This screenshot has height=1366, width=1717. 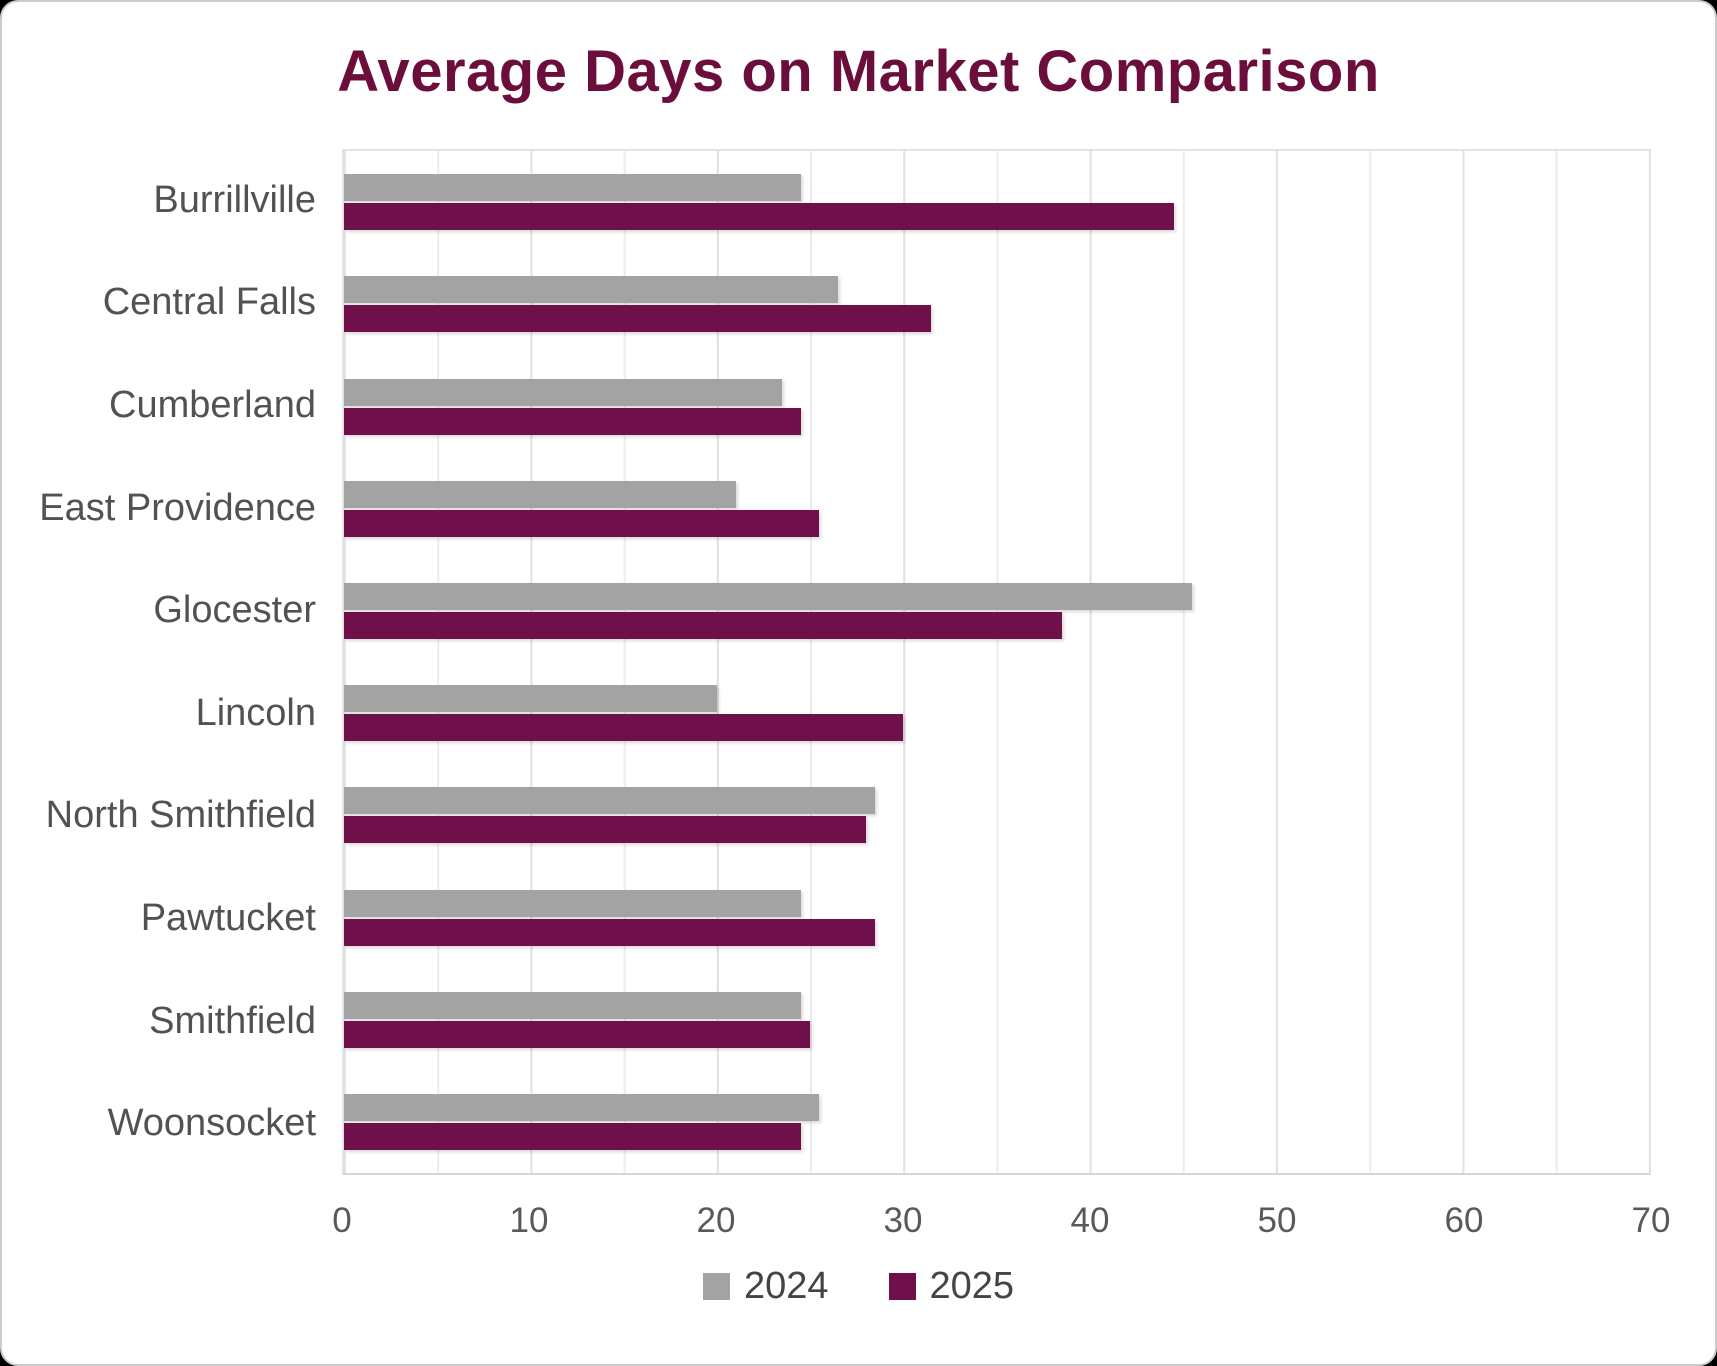 What do you see at coordinates (638, 319) in the screenshot?
I see `bar-2025-central-falls` at bounding box center [638, 319].